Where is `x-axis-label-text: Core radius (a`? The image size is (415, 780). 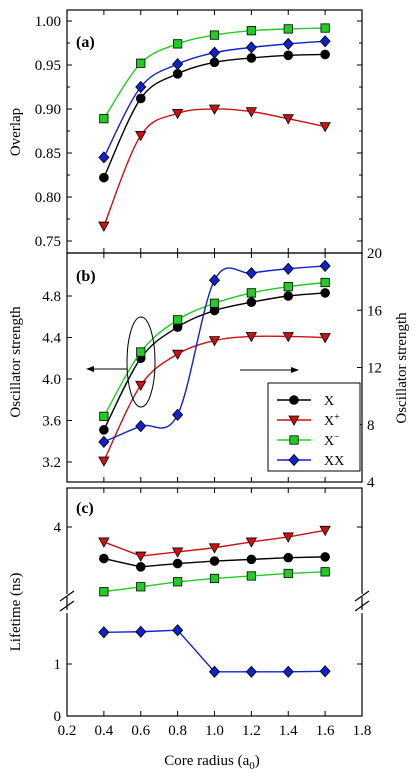 x-axis-label-text: Core radius (a is located at coordinates (206, 761).